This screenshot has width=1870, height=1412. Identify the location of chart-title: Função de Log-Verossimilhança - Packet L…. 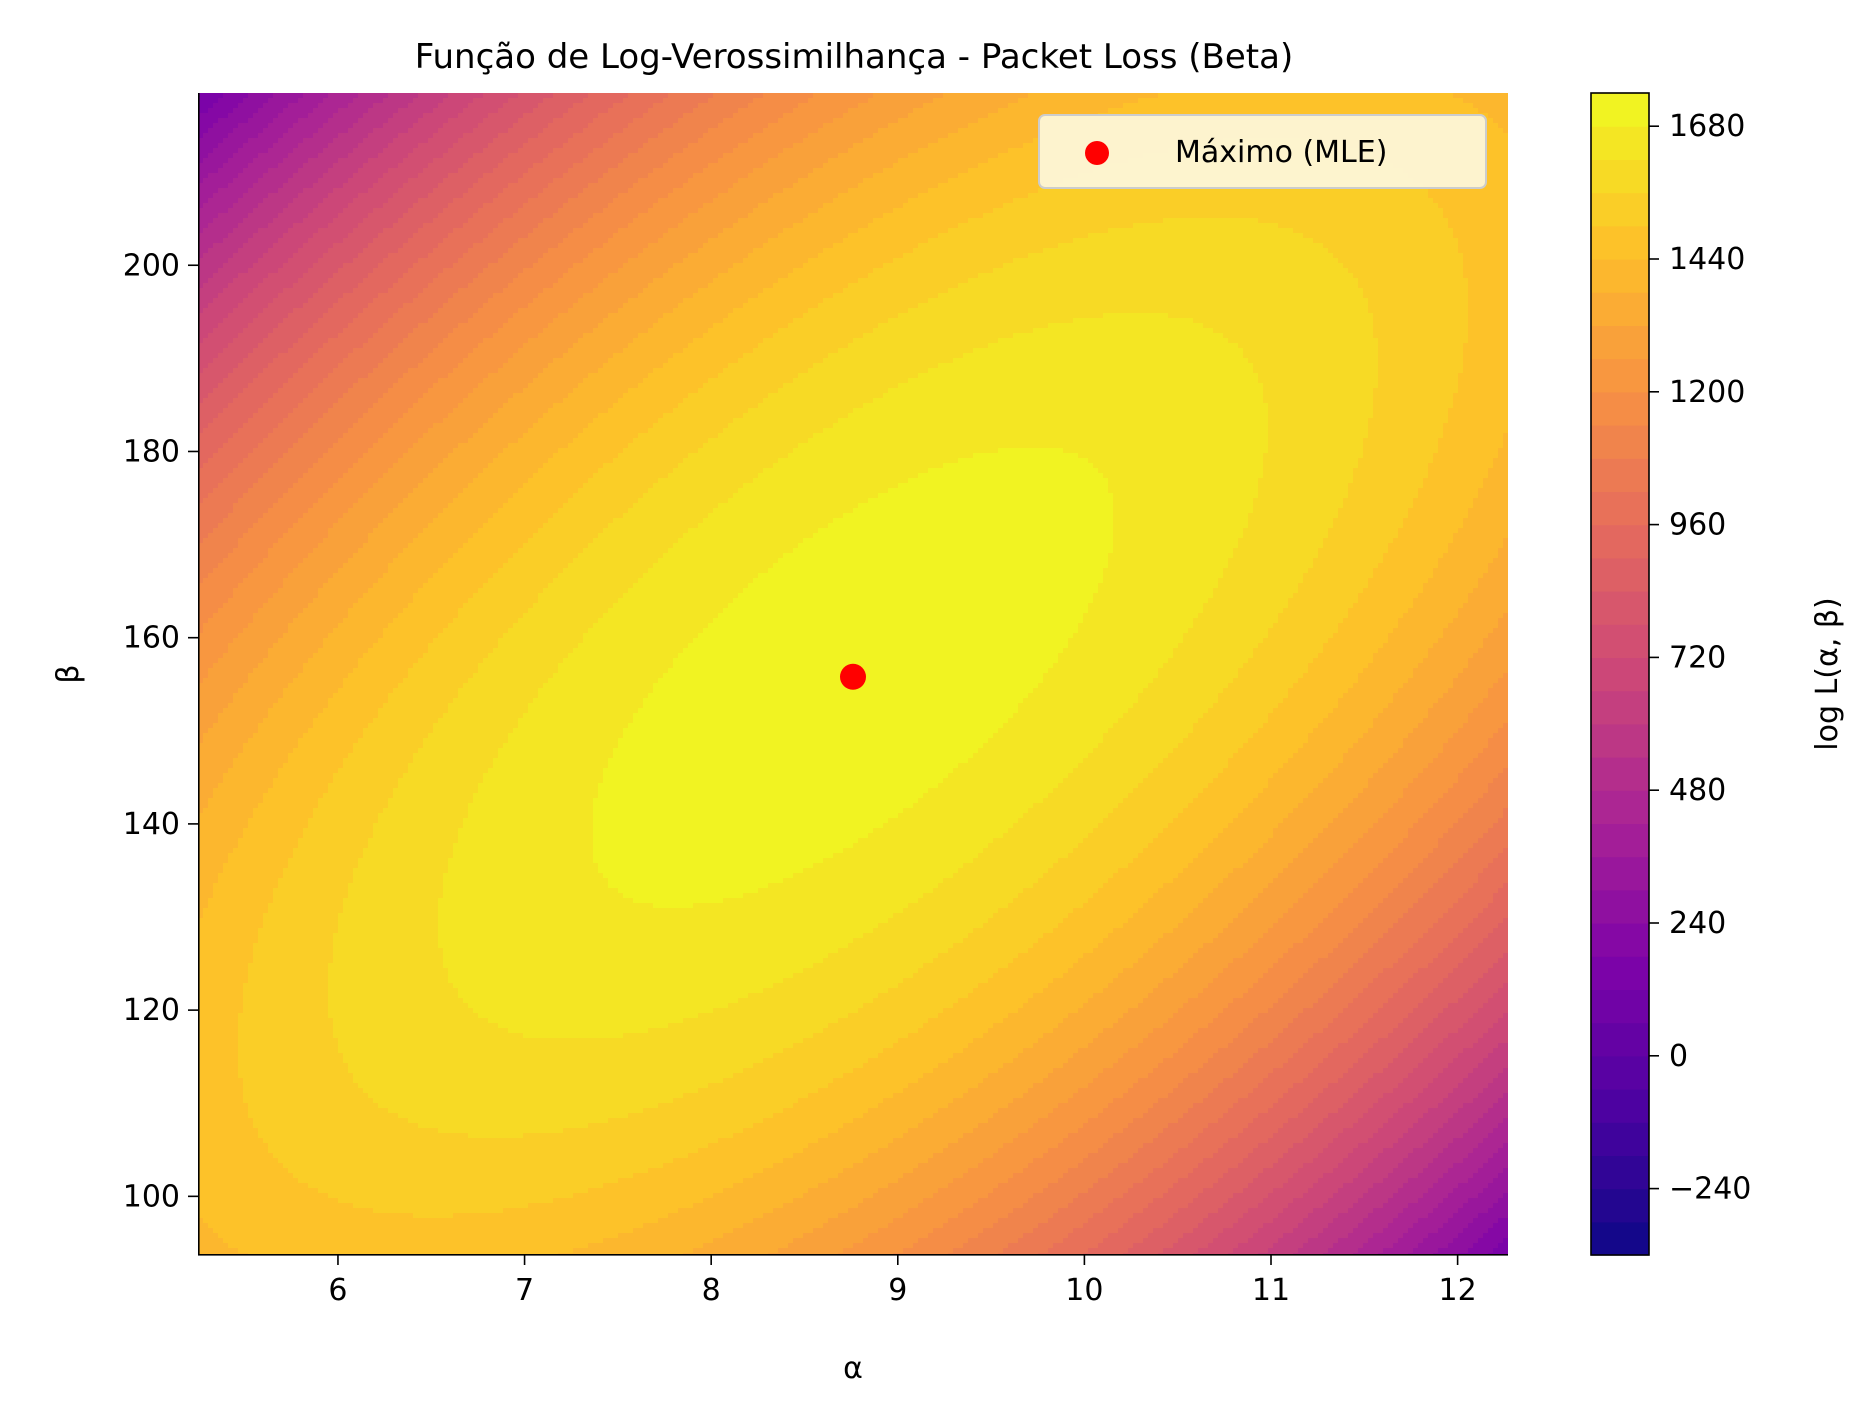
(854, 57).